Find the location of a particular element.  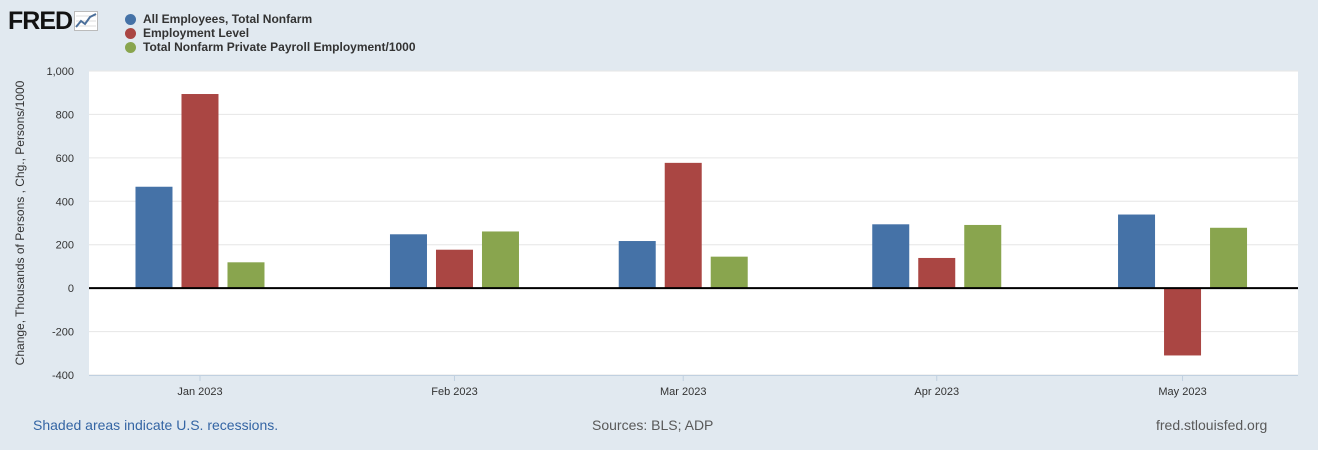

x-tick-label: Jan 2023 is located at coordinates (199, 392).